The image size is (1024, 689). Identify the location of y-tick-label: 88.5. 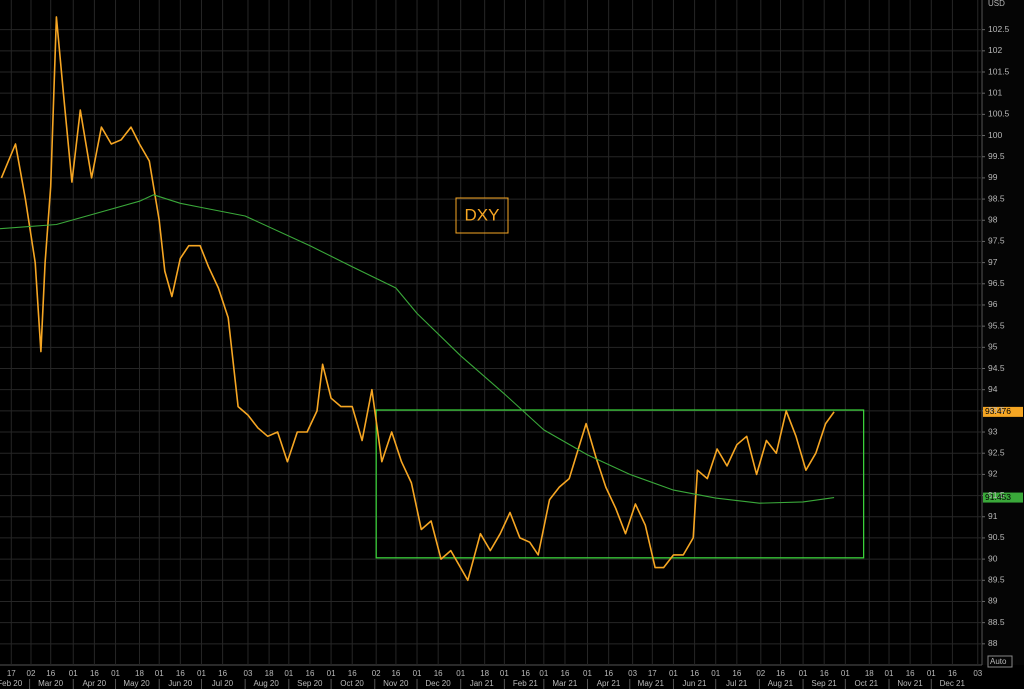
(996, 622).